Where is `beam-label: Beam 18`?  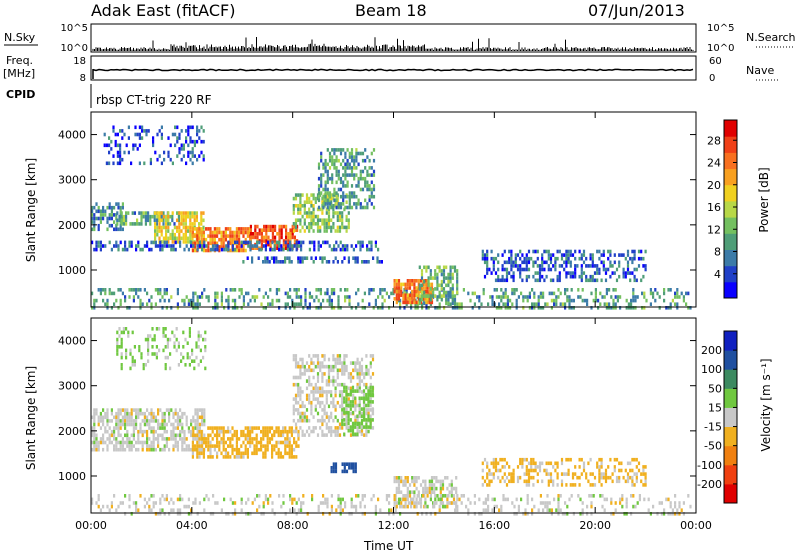 beam-label: Beam 18 is located at coordinates (391, 10).